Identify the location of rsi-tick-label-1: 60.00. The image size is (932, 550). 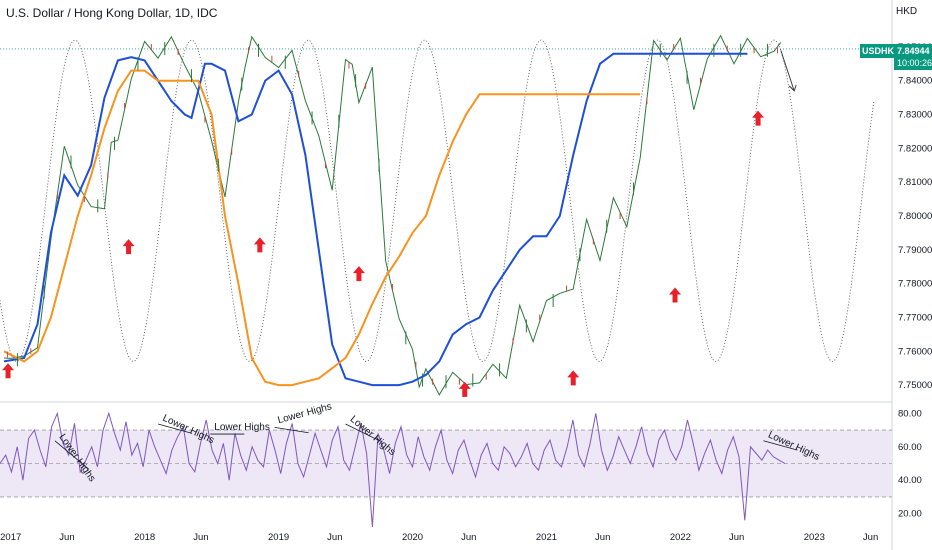
(910, 447).